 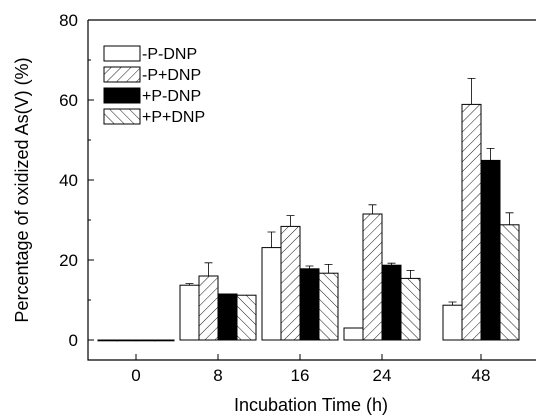 What do you see at coordinates (271, 239) in the screenshot?
I see `error-bar--P-DNP-16` at bounding box center [271, 239].